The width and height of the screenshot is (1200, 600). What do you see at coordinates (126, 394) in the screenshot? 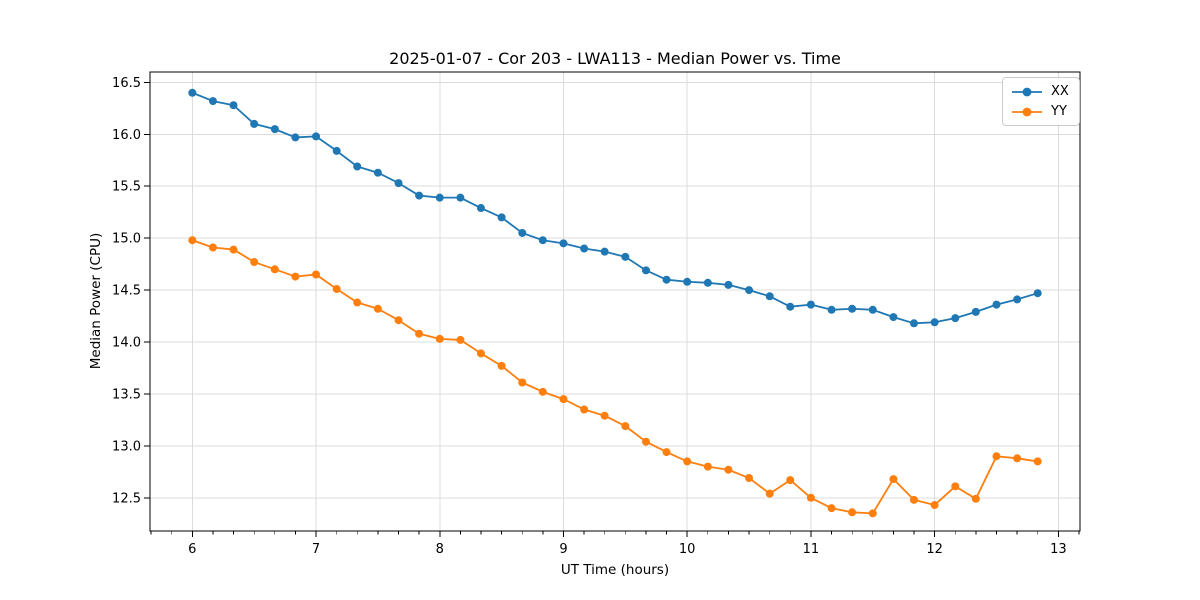
I see `y-tick-label: 13.5` at bounding box center [126, 394].